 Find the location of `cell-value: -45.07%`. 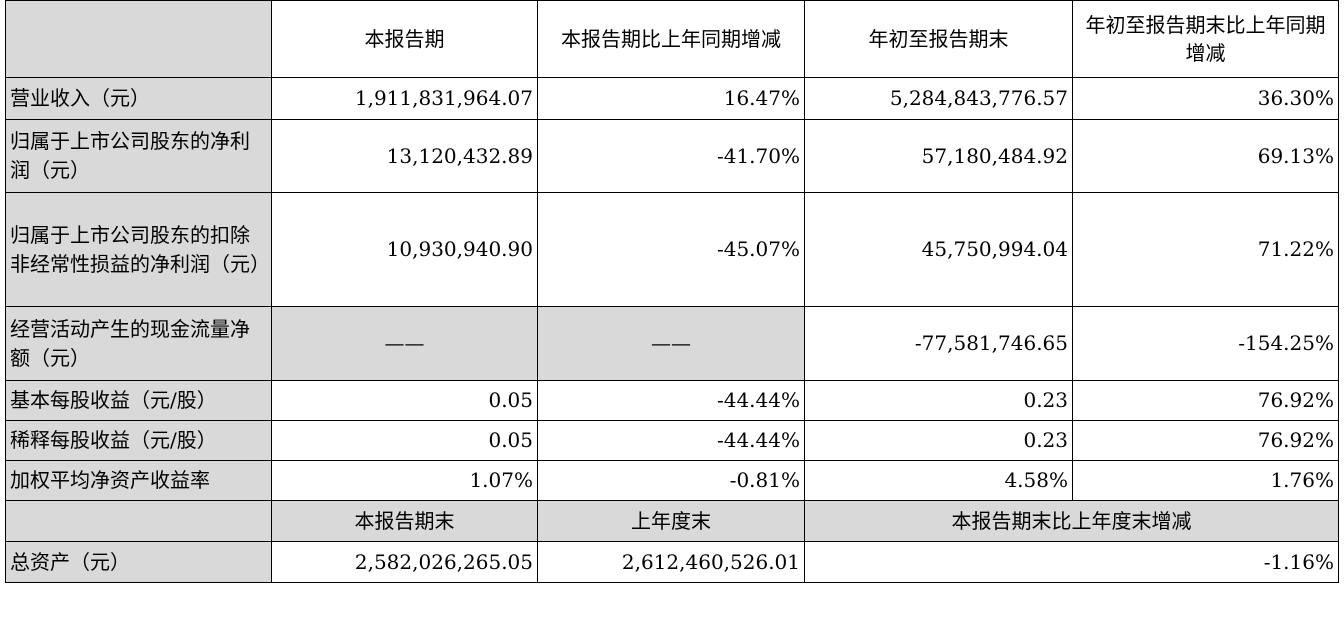

cell-value: -45.07% is located at coordinates (671, 249).